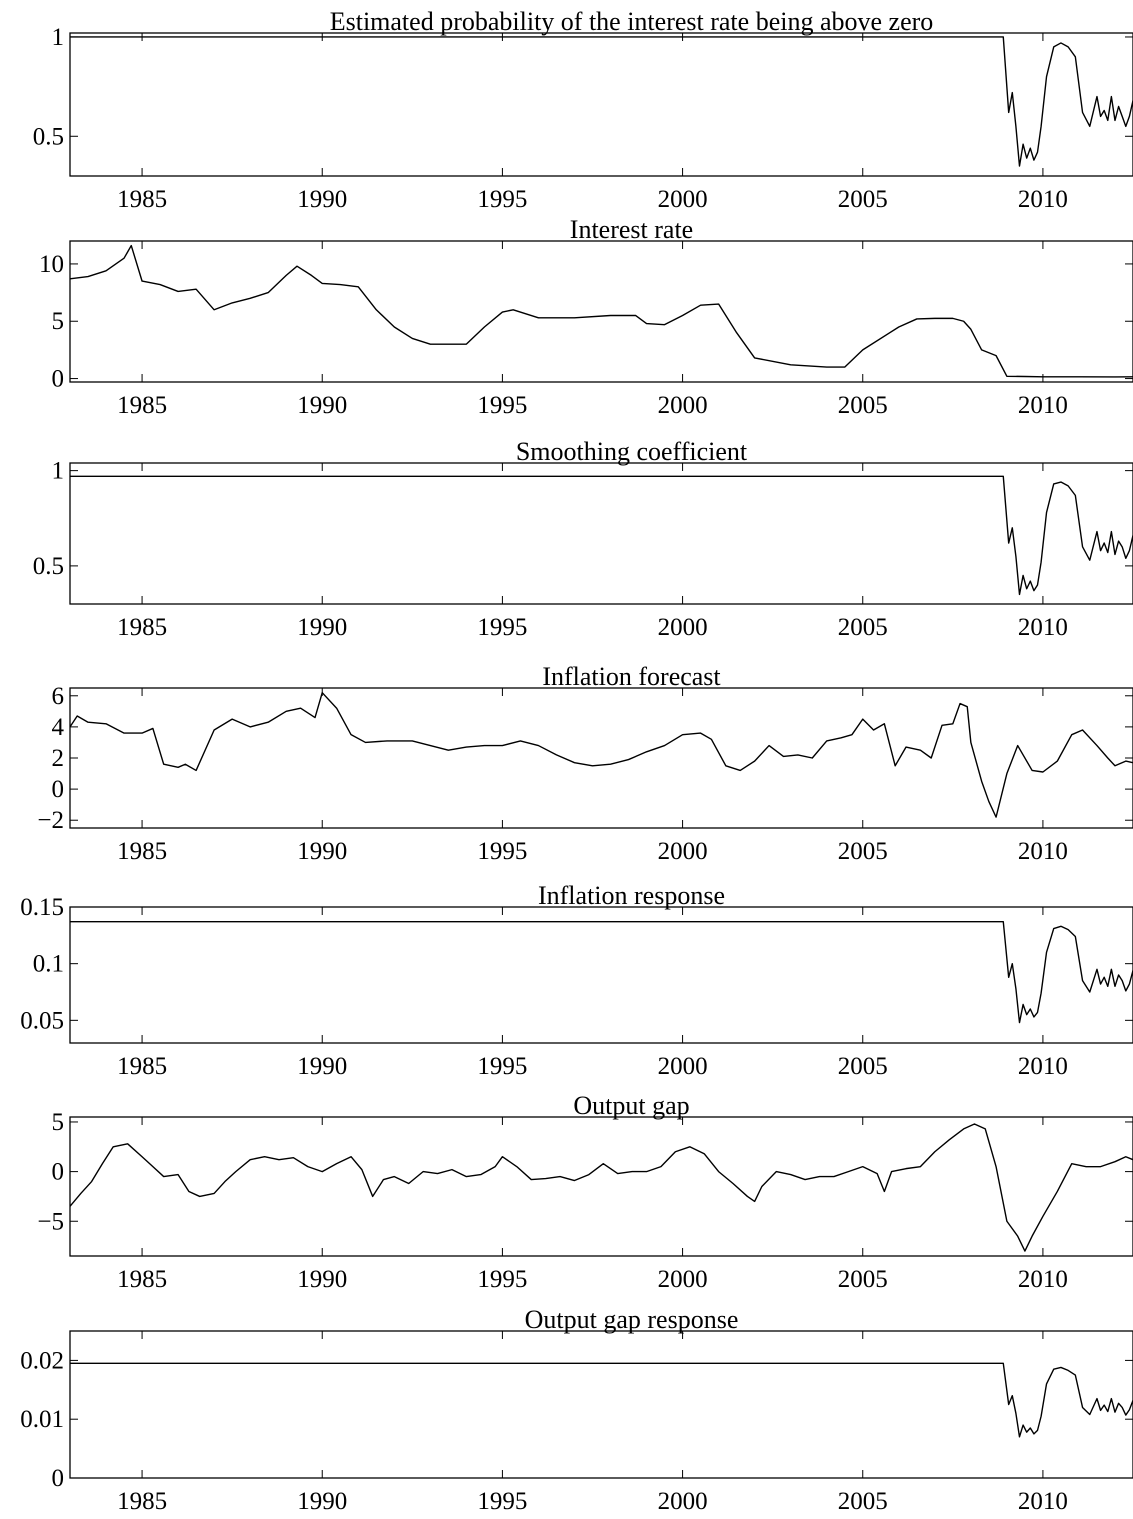 The width and height of the screenshot is (1133, 1519). I want to click on y-tick-label: 10, so click(51, 264).